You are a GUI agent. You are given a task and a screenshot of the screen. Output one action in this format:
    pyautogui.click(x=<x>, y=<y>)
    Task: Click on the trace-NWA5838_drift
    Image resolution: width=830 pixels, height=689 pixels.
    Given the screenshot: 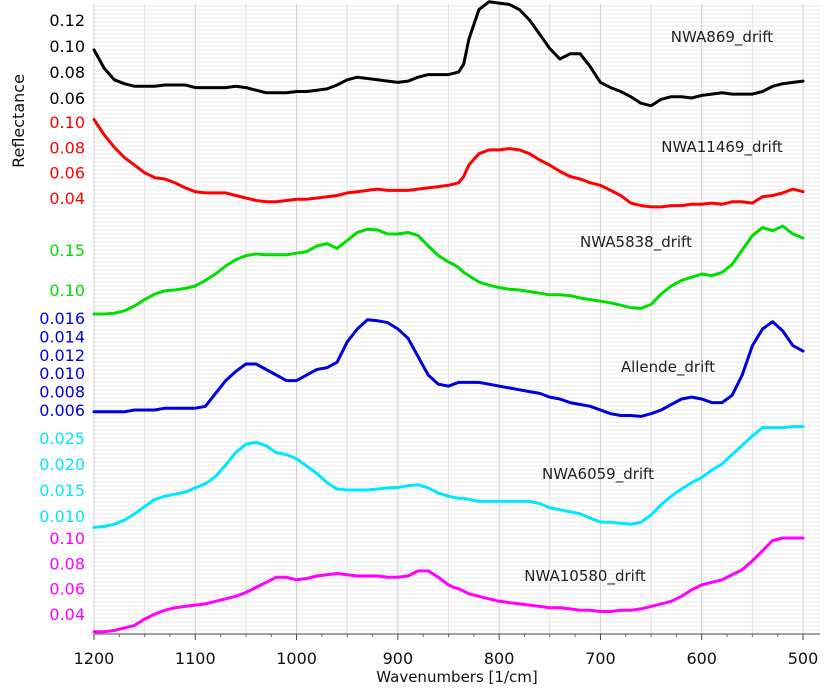 What is the action you would take?
    pyautogui.click(x=448, y=270)
    